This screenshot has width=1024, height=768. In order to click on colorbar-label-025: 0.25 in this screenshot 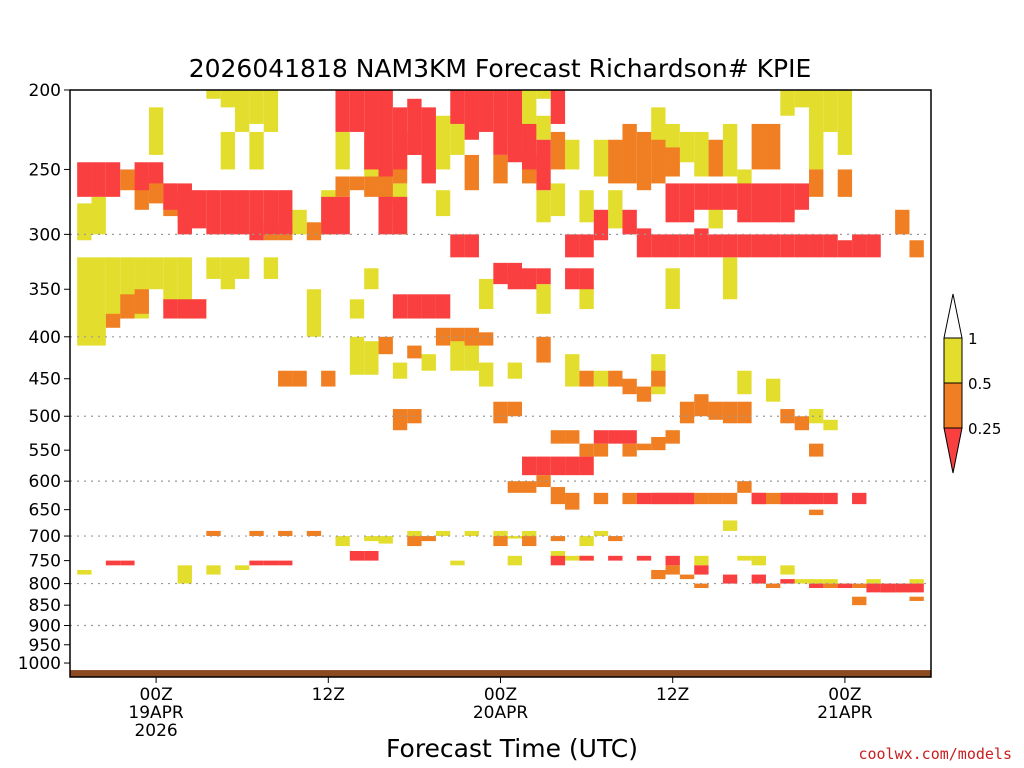, I will do `click(984, 429)`.